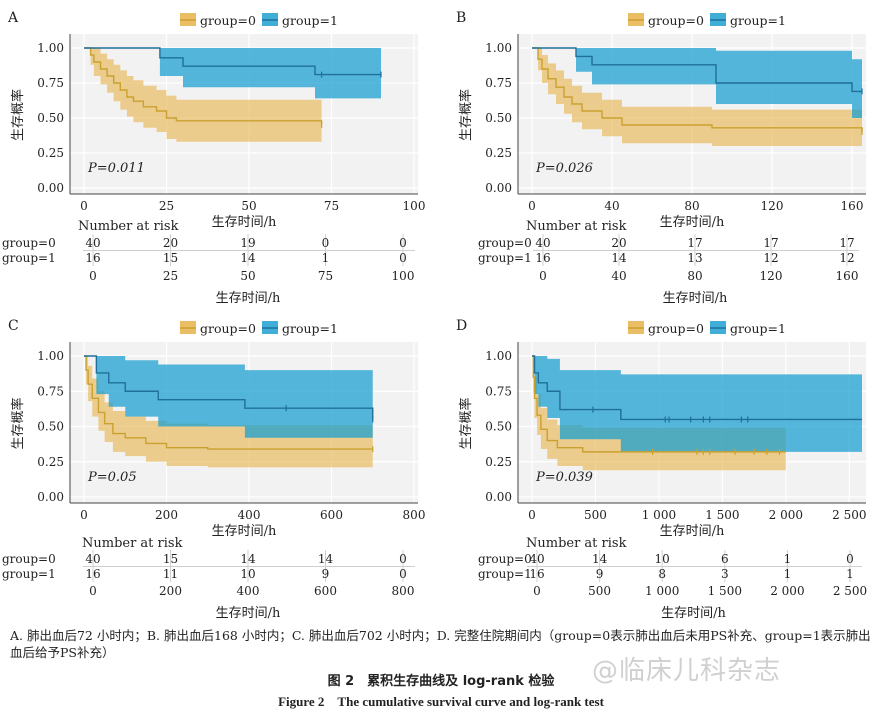 The width and height of the screenshot is (882, 714). What do you see at coordinates (786, 515) in the screenshot?
I see `x-tick-label: 2 000` at bounding box center [786, 515].